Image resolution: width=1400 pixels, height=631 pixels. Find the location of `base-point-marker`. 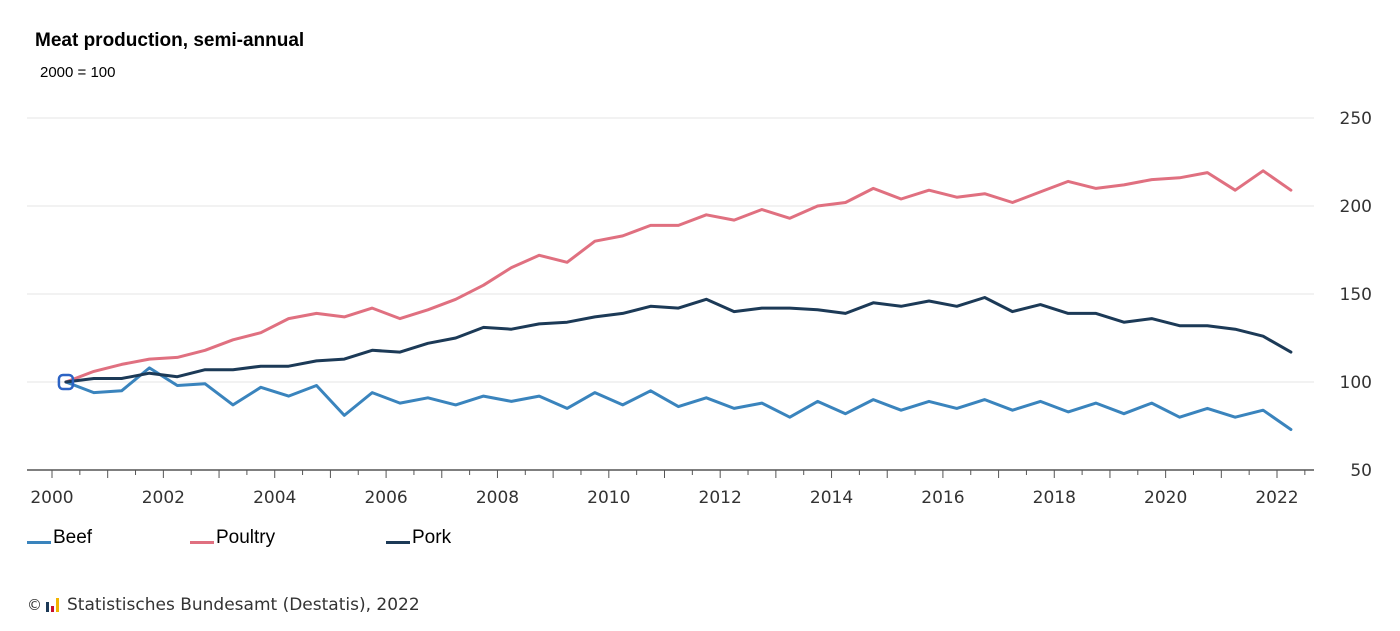

base-point-marker is located at coordinates (66, 382).